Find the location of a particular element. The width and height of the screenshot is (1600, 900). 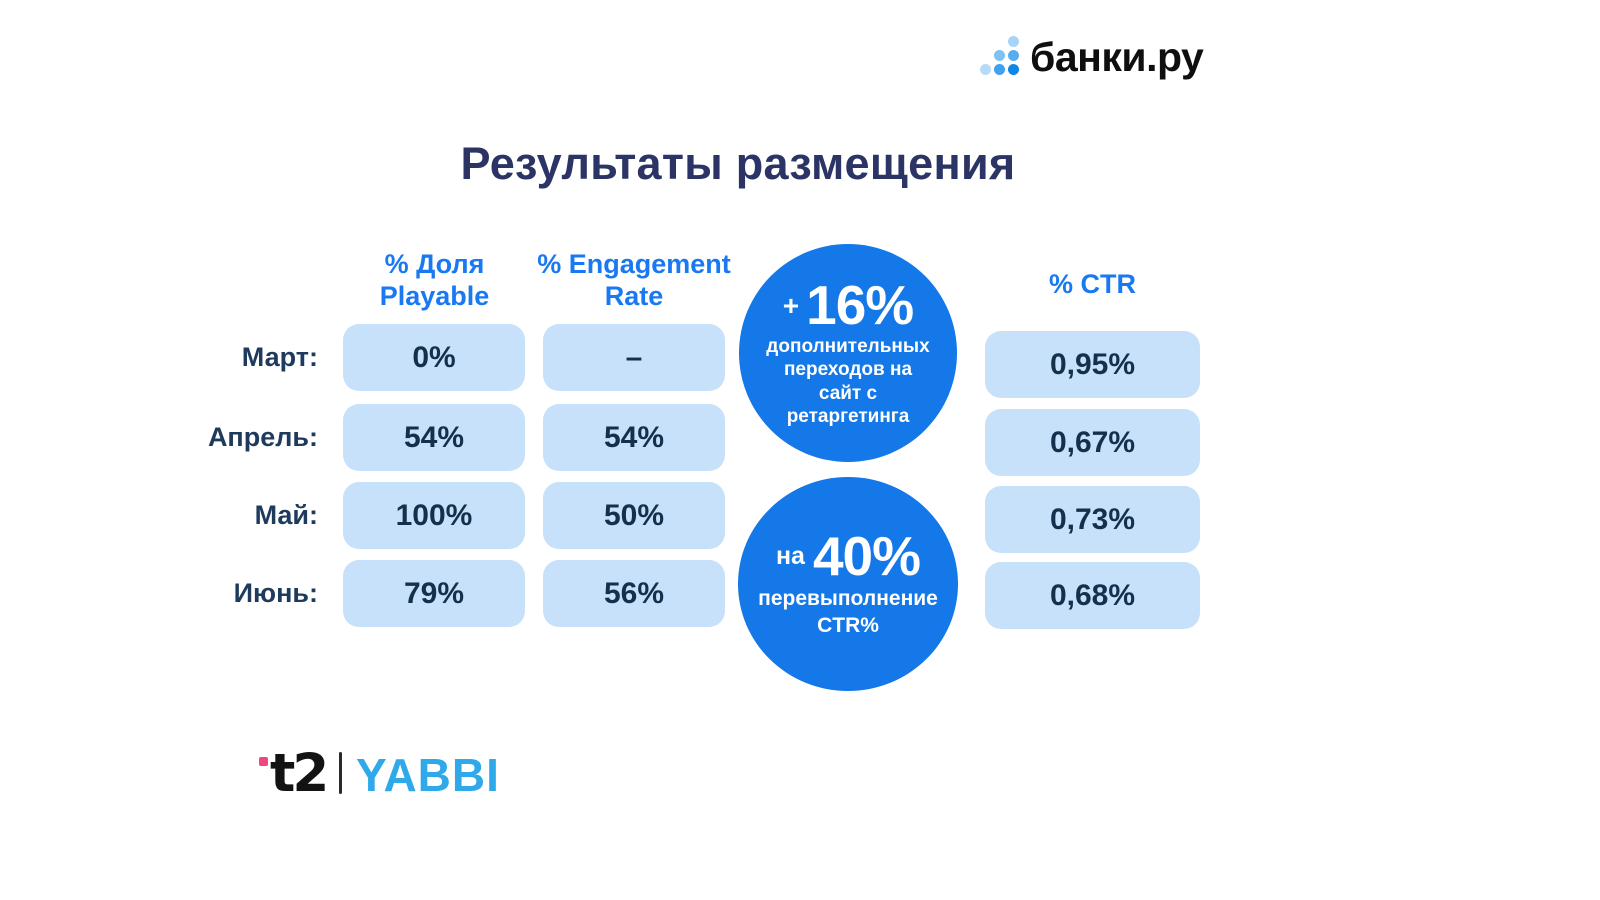

cell-engagement-may: 50% is located at coordinates (634, 515).